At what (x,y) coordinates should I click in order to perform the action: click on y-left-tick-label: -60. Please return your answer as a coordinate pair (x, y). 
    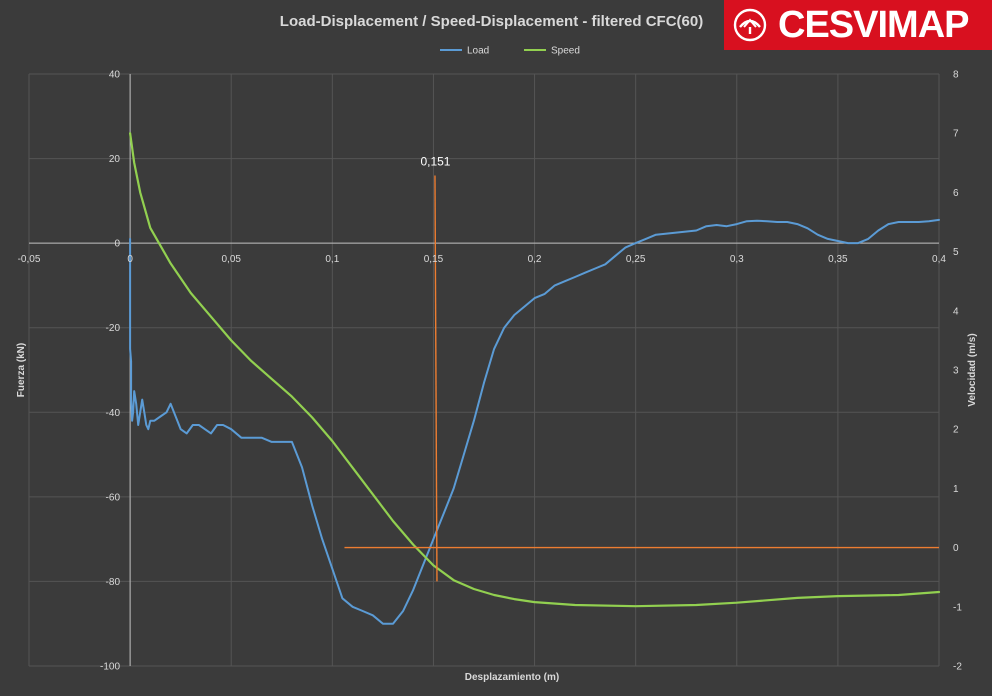
    Looking at the image, I should click on (113, 497).